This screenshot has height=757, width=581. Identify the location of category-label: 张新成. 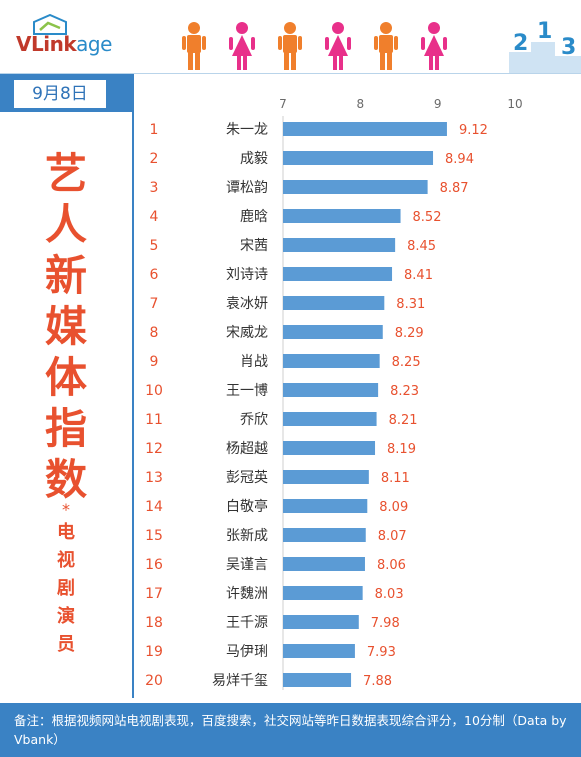
(247, 536).